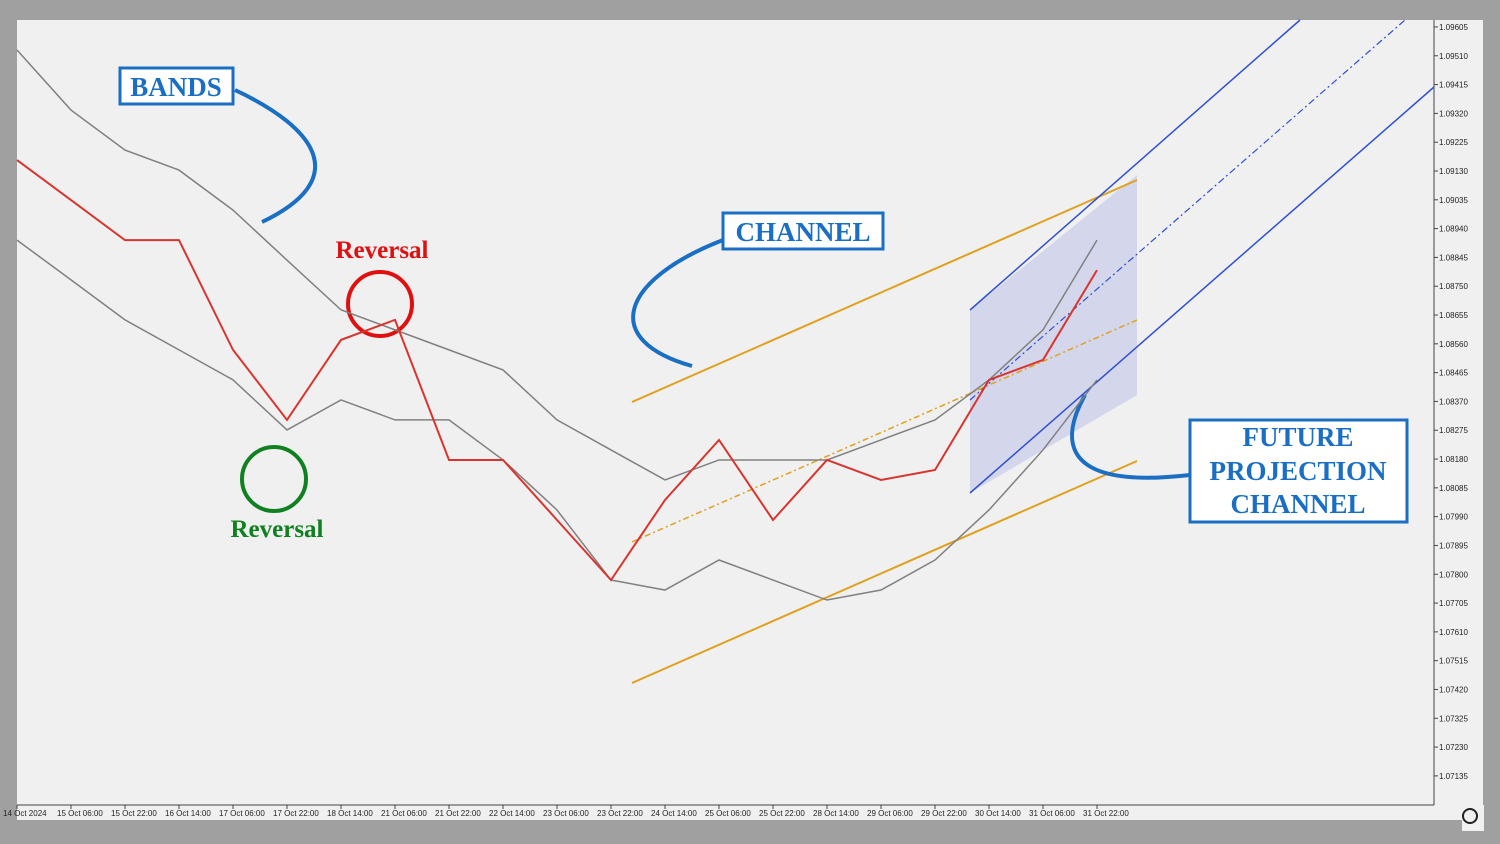 This screenshot has height=844, width=1500. I want to click on x-tick-label: 15 Oct 22:00, so click(134, 813).